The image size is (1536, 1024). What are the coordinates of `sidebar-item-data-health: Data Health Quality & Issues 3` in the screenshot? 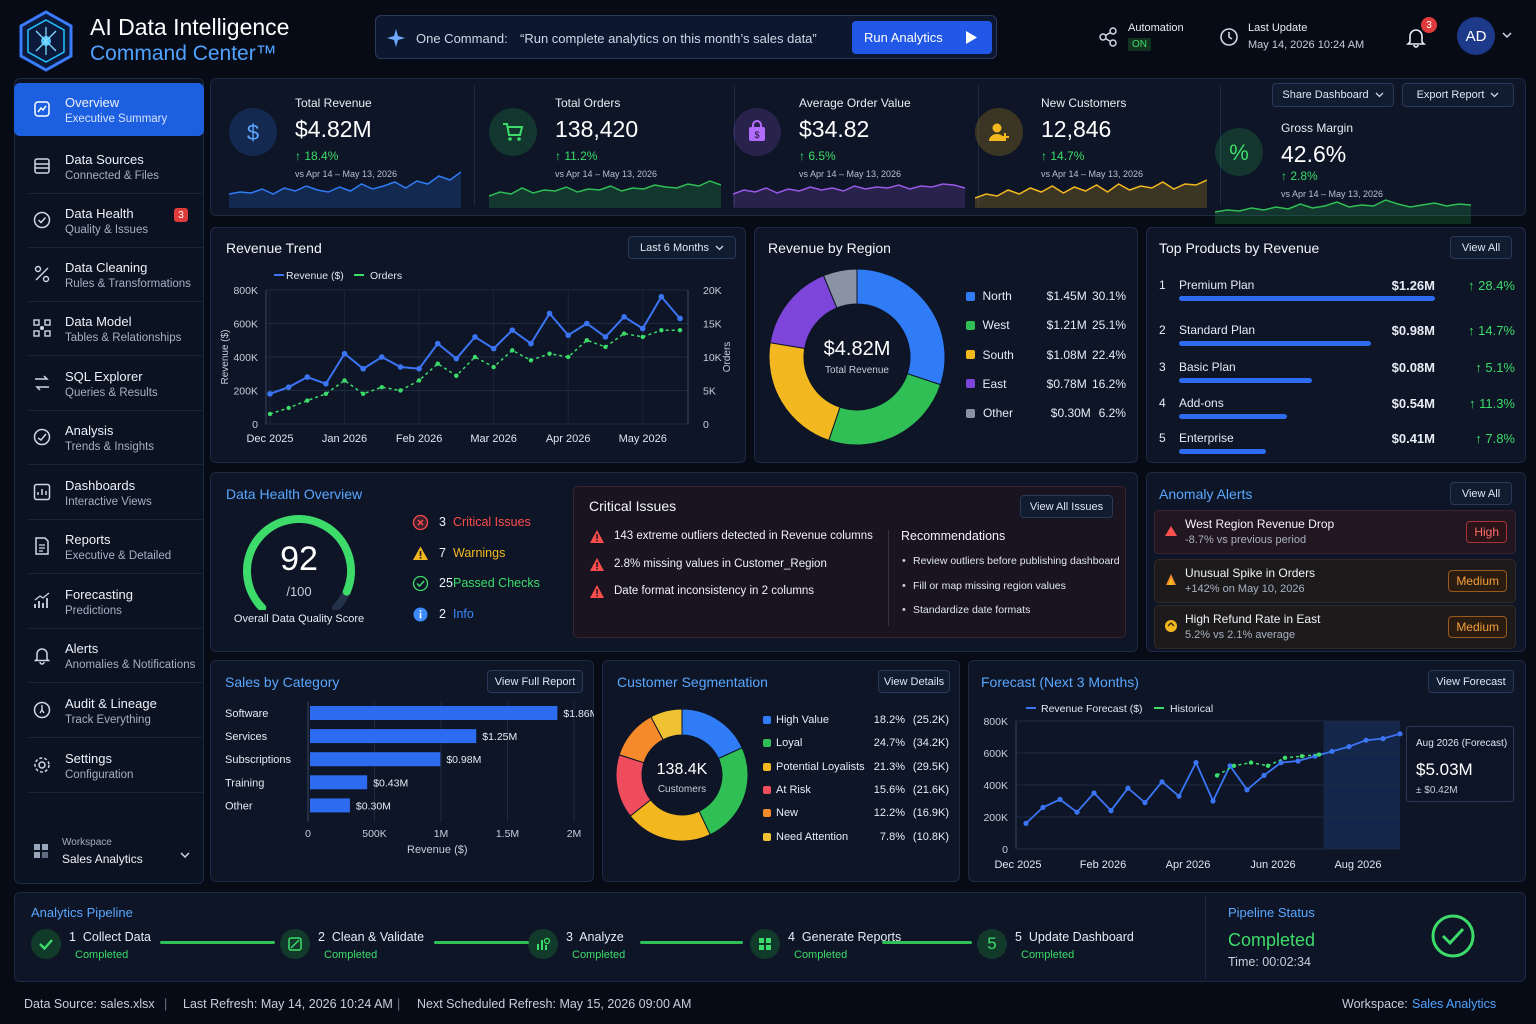 It's located at (109, 221).